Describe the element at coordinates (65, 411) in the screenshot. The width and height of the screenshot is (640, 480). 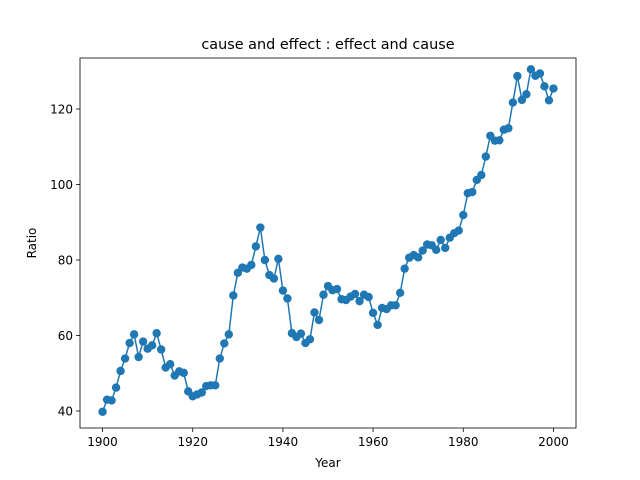
I see `y-tick-label: 40` at that location.